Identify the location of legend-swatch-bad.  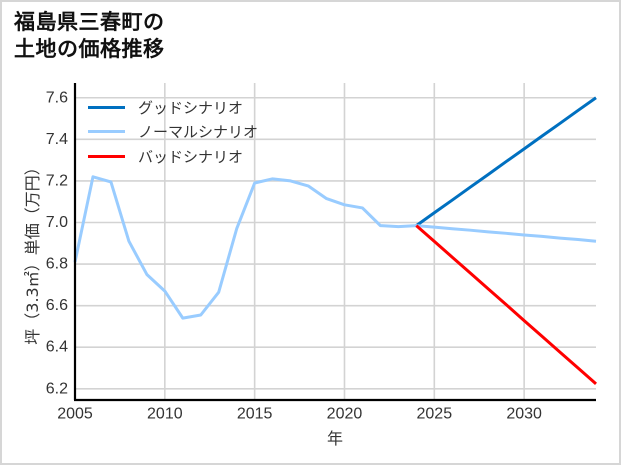
(106, 156).